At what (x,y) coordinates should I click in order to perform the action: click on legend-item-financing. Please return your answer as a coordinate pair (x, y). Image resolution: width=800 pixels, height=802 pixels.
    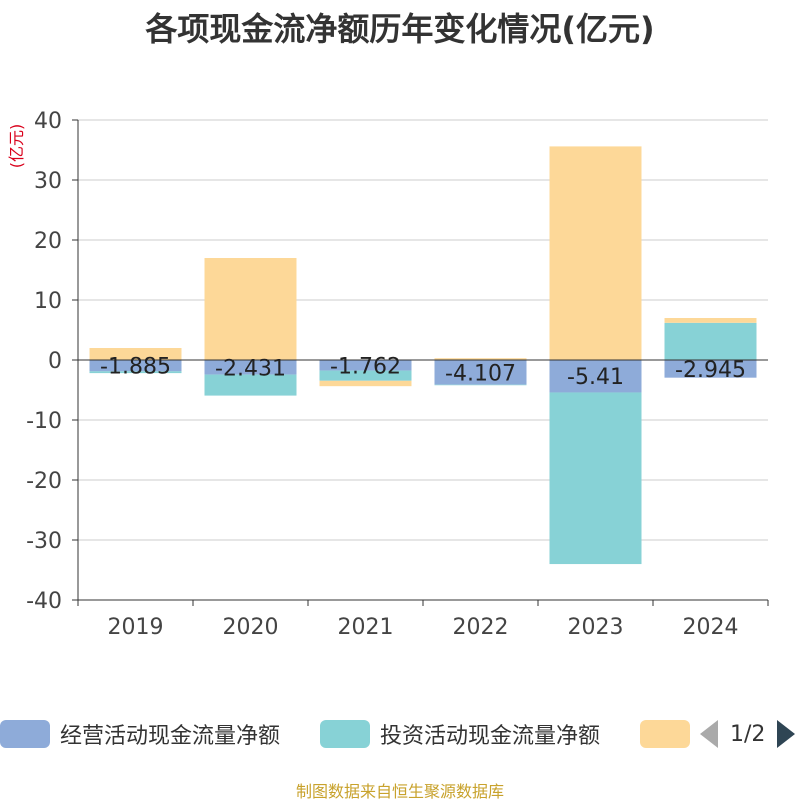
    Looking at the image, I should click on (670, 734).